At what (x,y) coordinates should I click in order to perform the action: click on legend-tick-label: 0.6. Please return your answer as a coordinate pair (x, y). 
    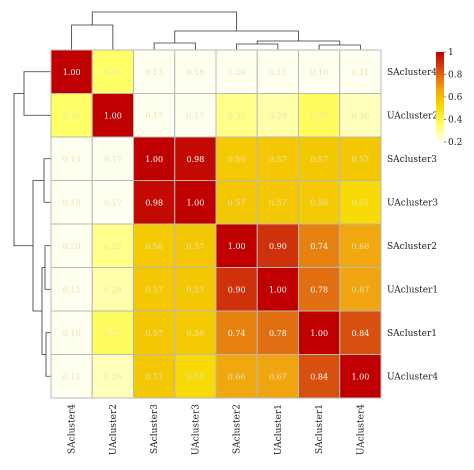
    Looking at the image, I should click on (455, 98).